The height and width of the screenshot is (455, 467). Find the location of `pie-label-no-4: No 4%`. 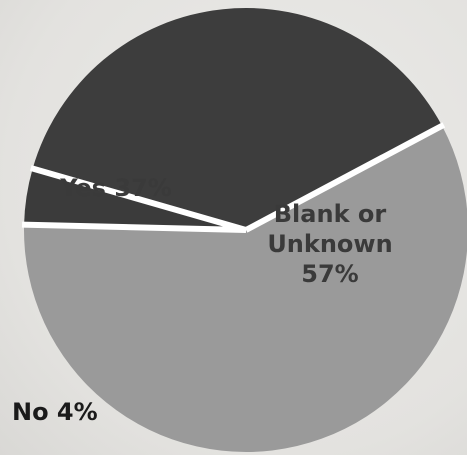

pie-label-no-4: No 4% is located at coordinates (55, 412).